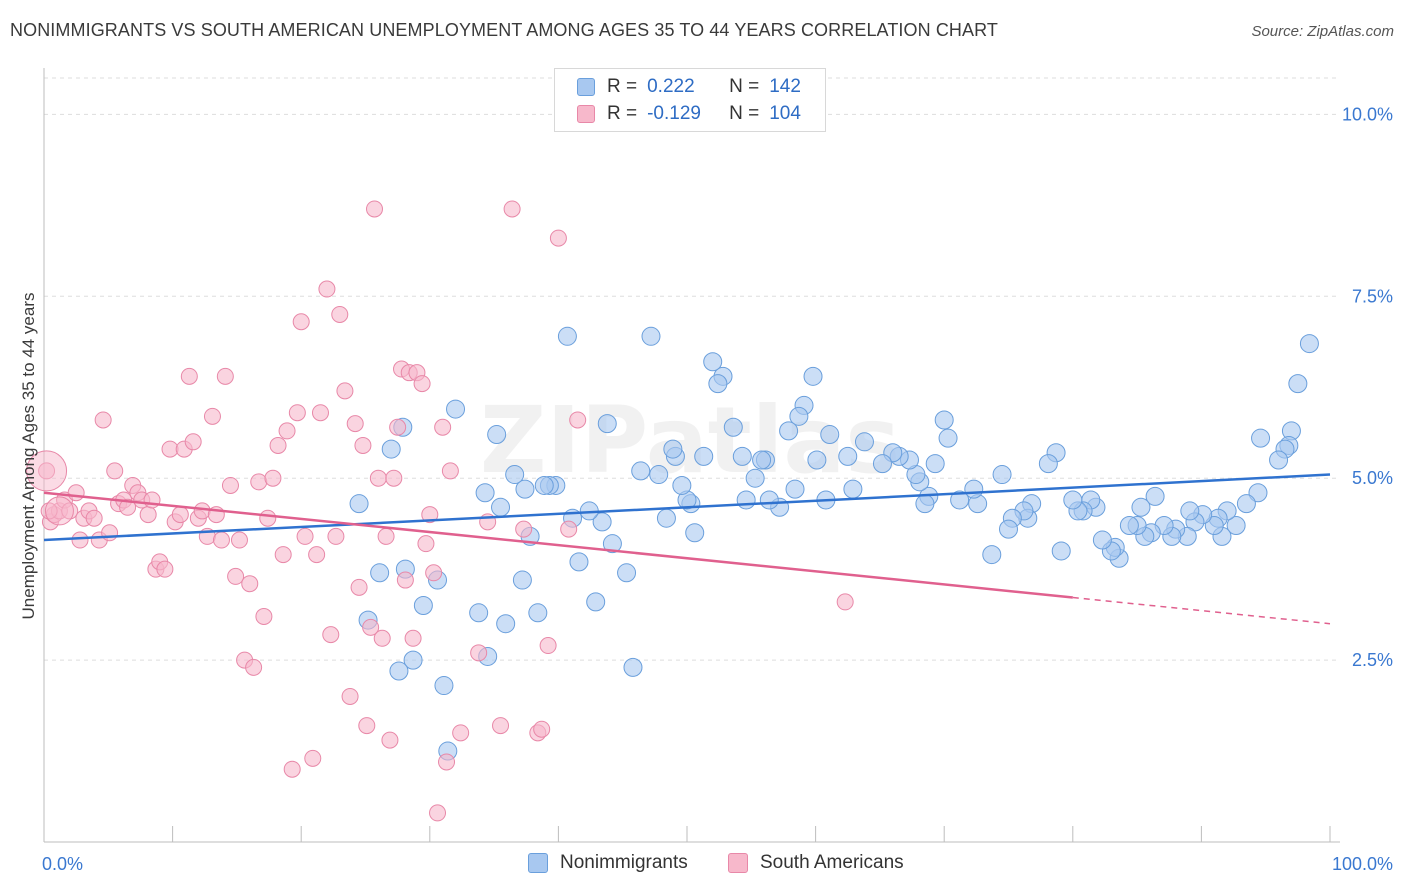  What do you see at coordinates (624, 862) in the screenshot?
I see `legend-label: Nonimmigrants` at bounding box center [624, 862].